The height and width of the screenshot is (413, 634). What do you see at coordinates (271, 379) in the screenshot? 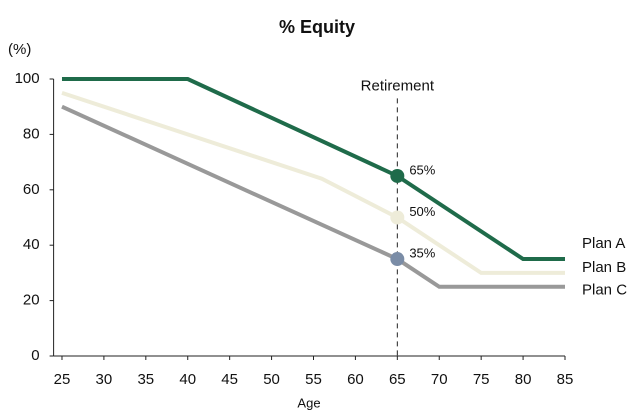
I see `x-tick-label: 50` at bounding box center [271, 379].